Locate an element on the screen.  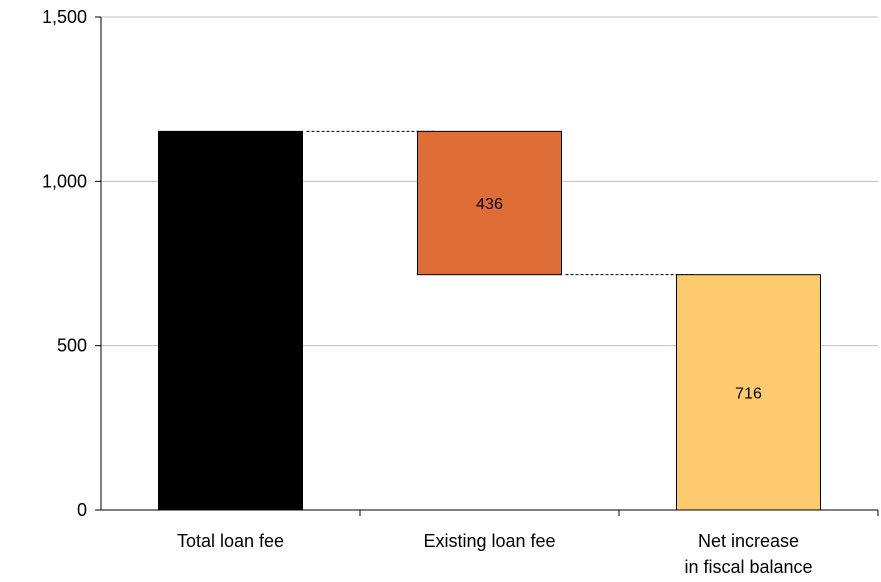
connector-lines is located at coordinates (500, 203).